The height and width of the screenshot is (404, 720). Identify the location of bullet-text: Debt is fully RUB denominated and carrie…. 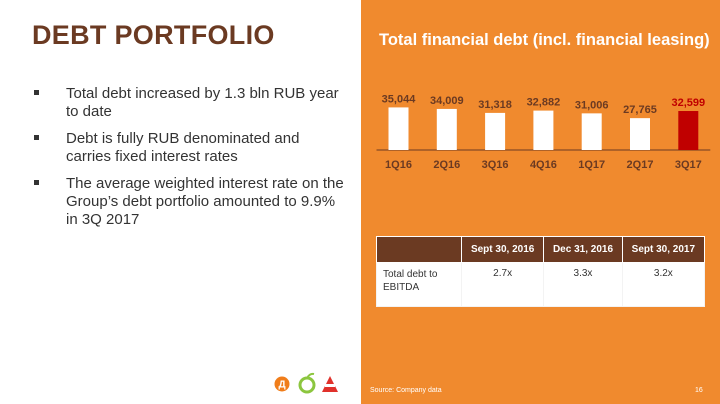
(183, 147).